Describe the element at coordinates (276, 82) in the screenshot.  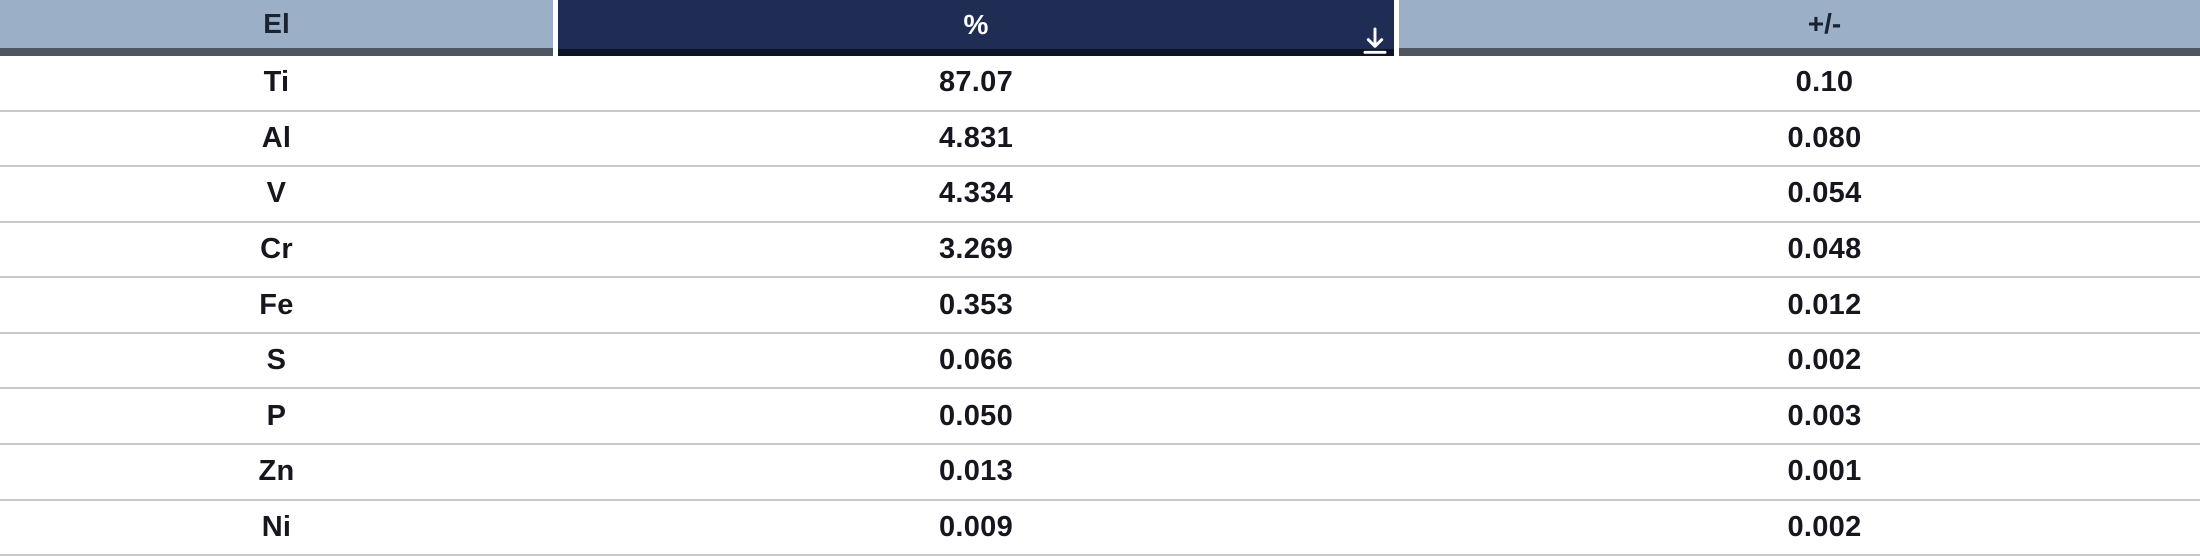
I see `element-cell: Ti` at that location.